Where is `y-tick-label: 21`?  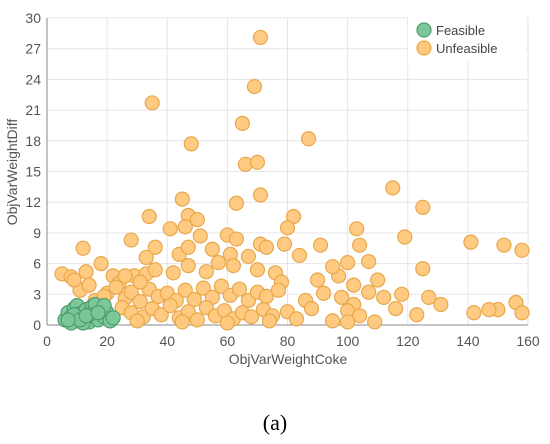
y-tick-label: 21 is located at coordinates (33, 110).